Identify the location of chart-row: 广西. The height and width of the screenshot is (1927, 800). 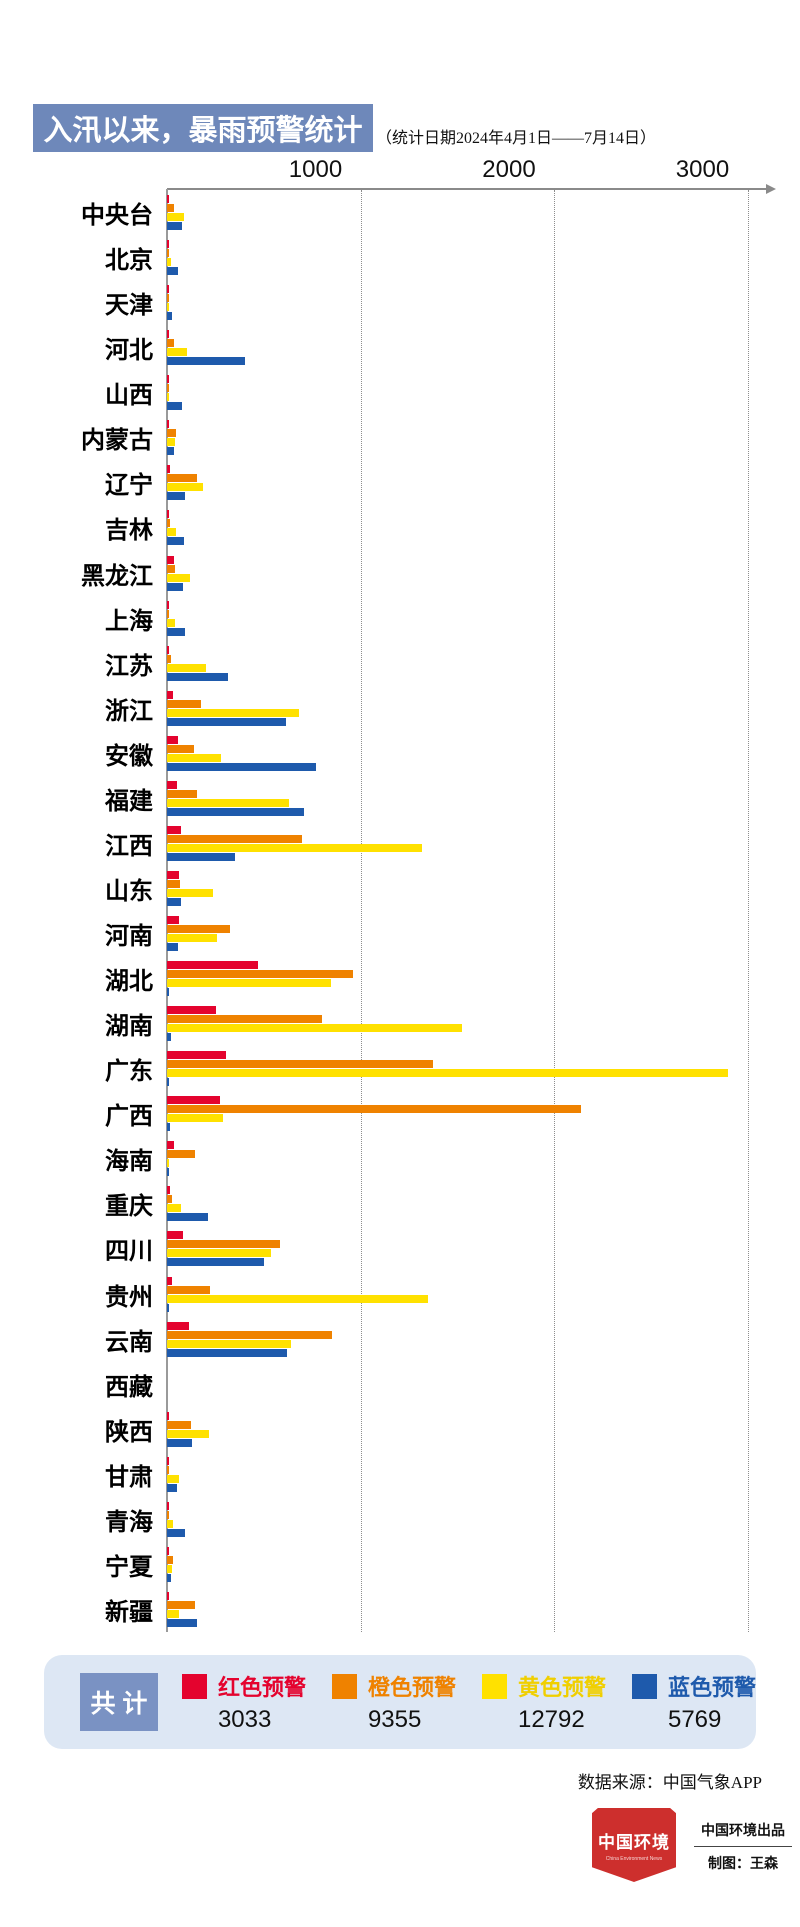
(400, 1113).